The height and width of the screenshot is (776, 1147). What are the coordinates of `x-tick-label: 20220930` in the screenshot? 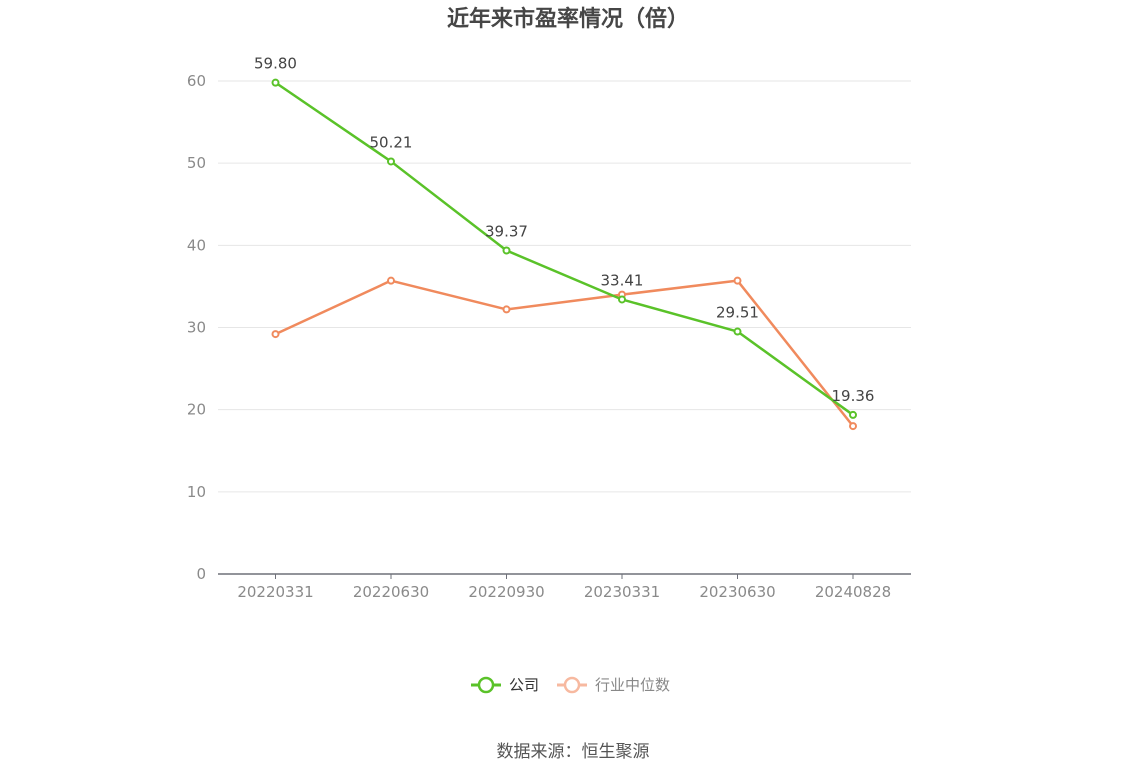 It's located at (506, 592).